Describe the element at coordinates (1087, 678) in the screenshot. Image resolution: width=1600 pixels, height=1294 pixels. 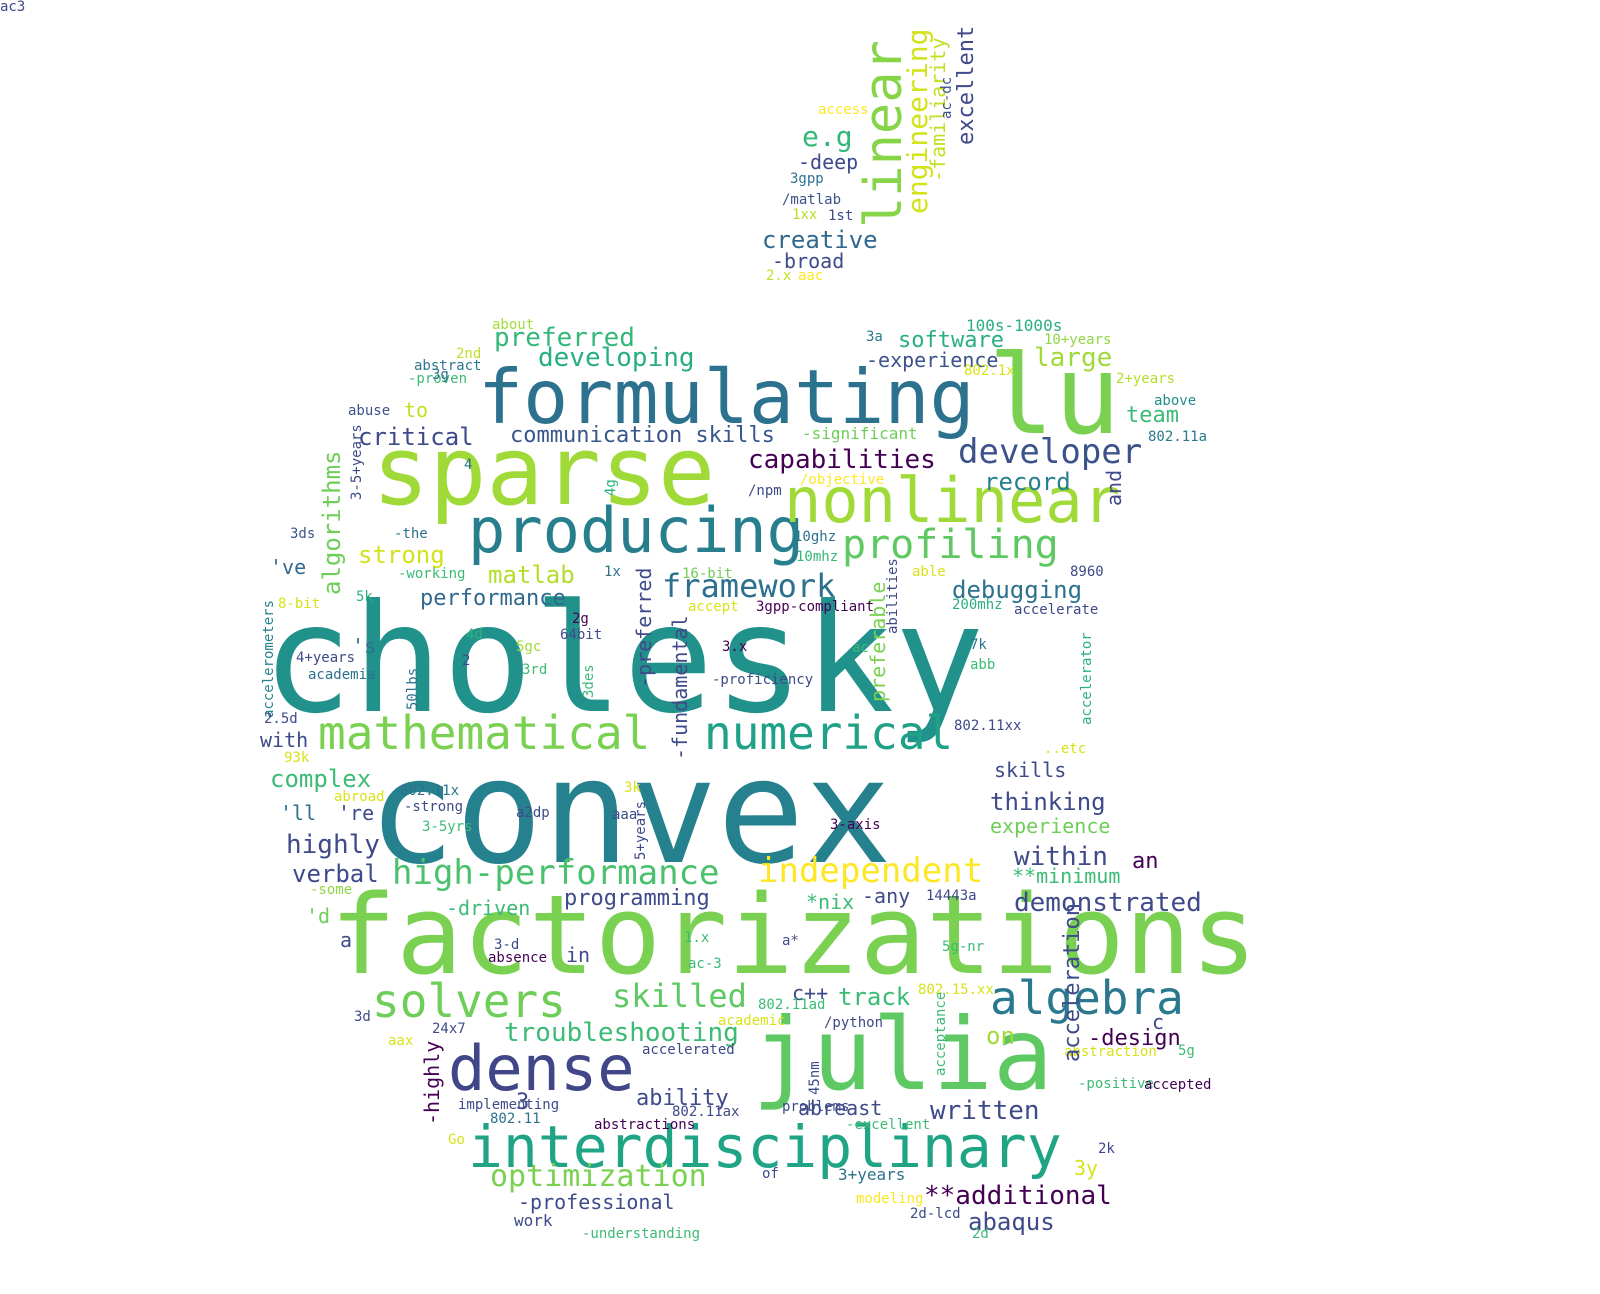
I see `cloud-word: accelerator` at that location.